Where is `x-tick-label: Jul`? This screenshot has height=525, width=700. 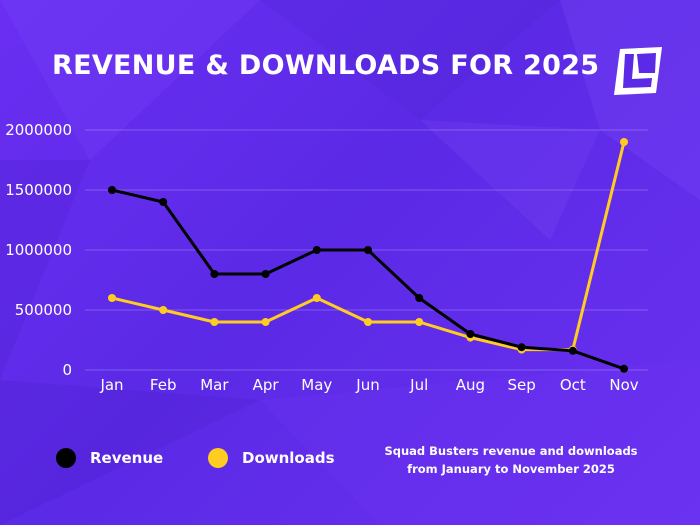
x-tick-label: Jul is located at coordinates (418, 385).